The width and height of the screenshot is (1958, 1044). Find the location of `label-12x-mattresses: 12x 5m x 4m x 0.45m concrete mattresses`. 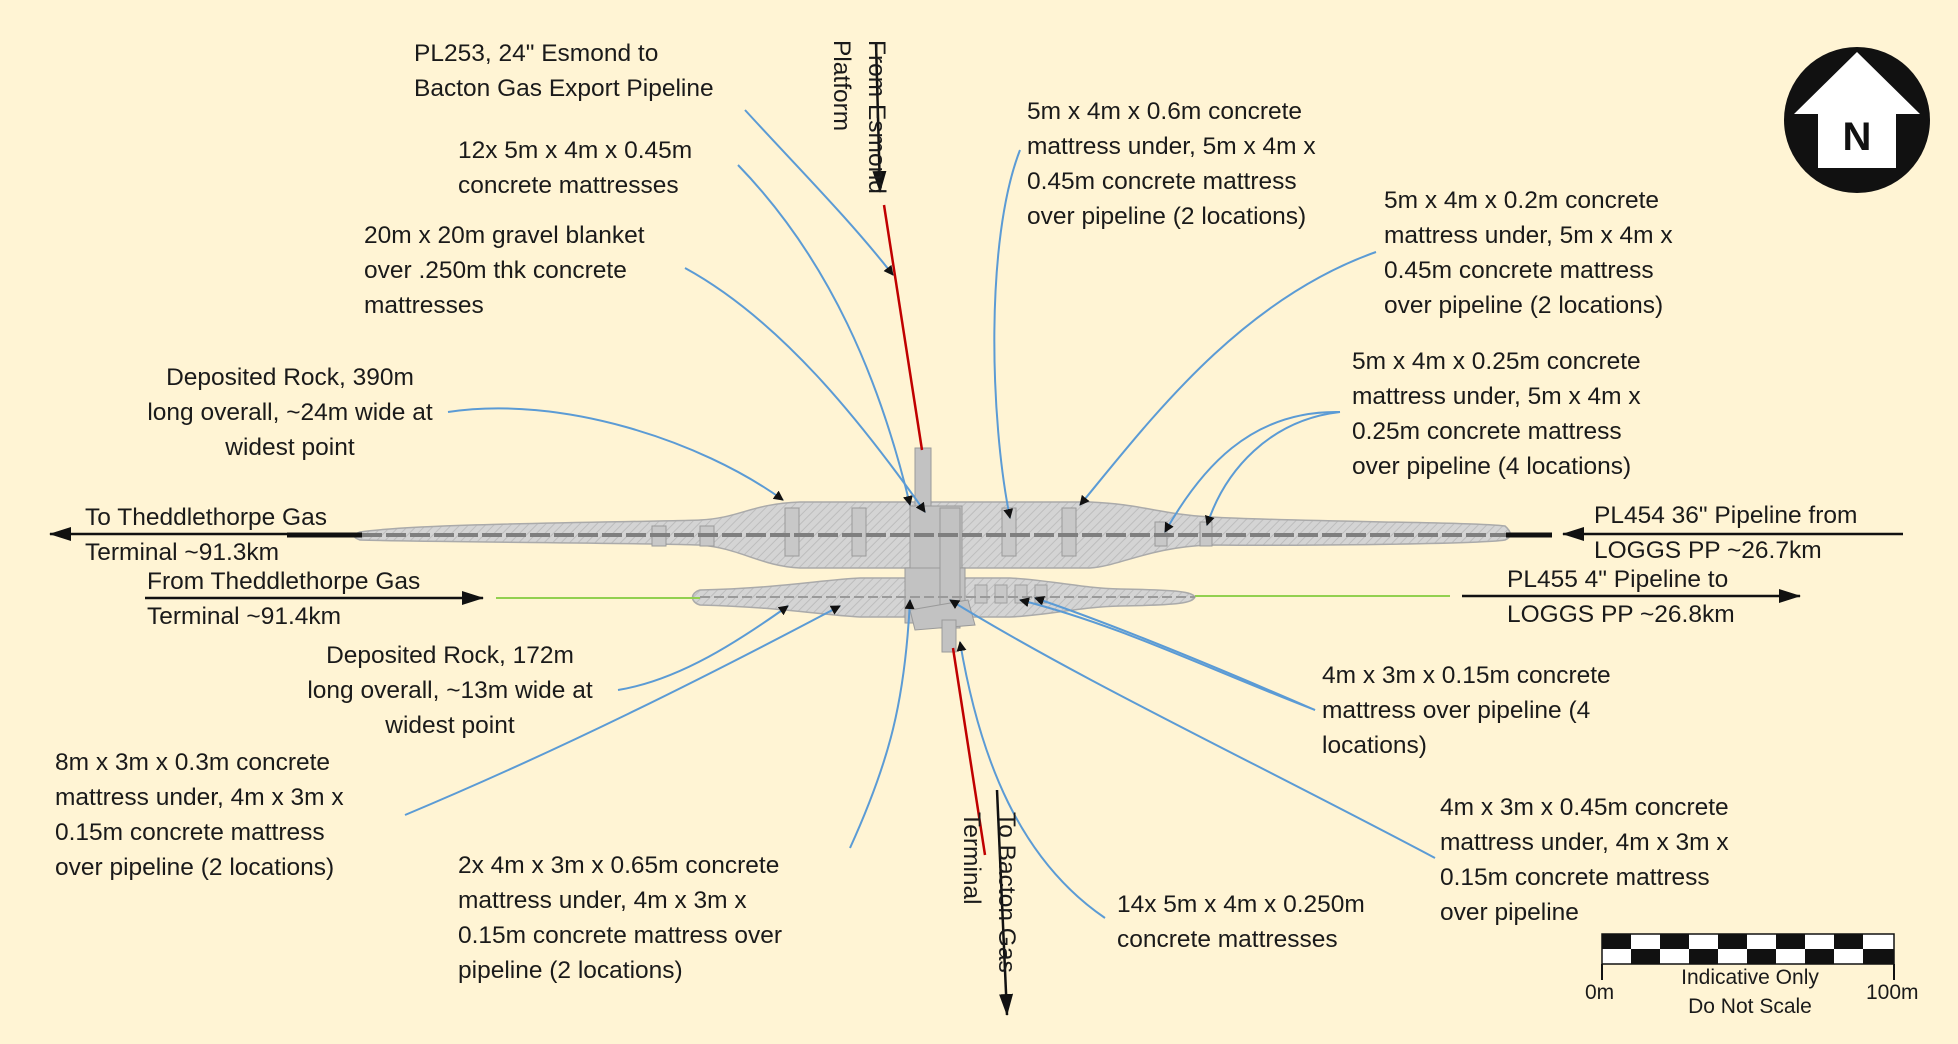

label-12x-mattresses: 12x 5m x 4m x 0.45m concrete mattresses is located at coordinates (575, 168).